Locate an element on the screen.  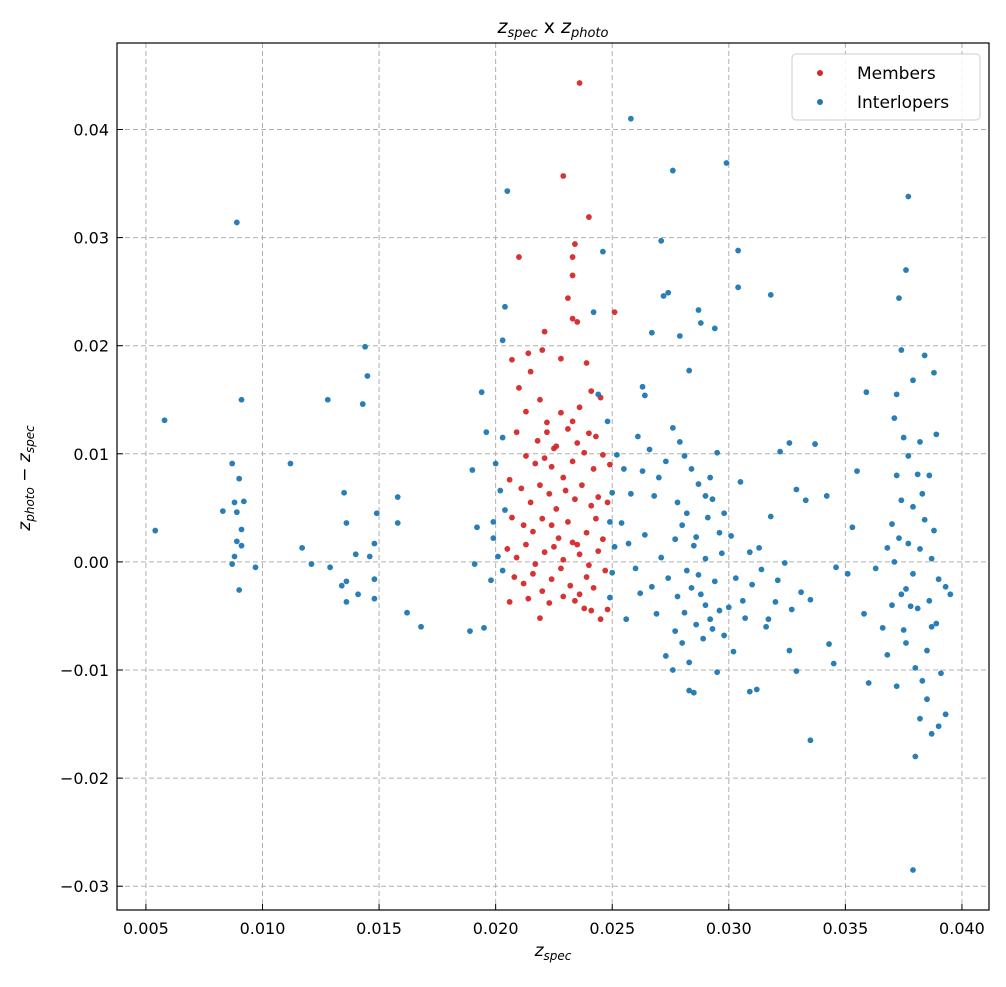
legend: Members Interlopers is located at coordinates (886, 87).